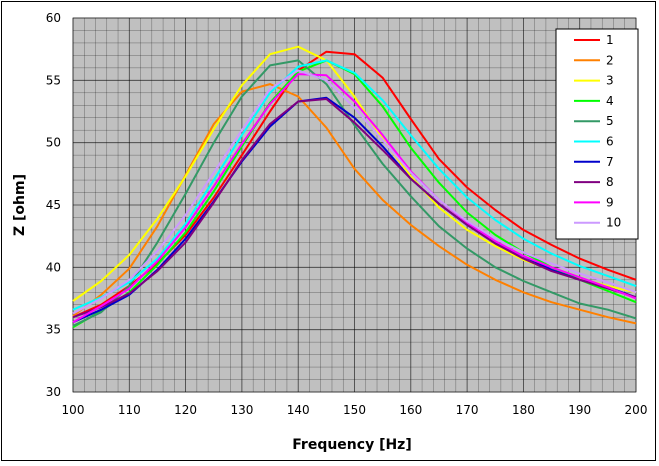  I want to click on x-tick-label: 190, so click(579, 410).